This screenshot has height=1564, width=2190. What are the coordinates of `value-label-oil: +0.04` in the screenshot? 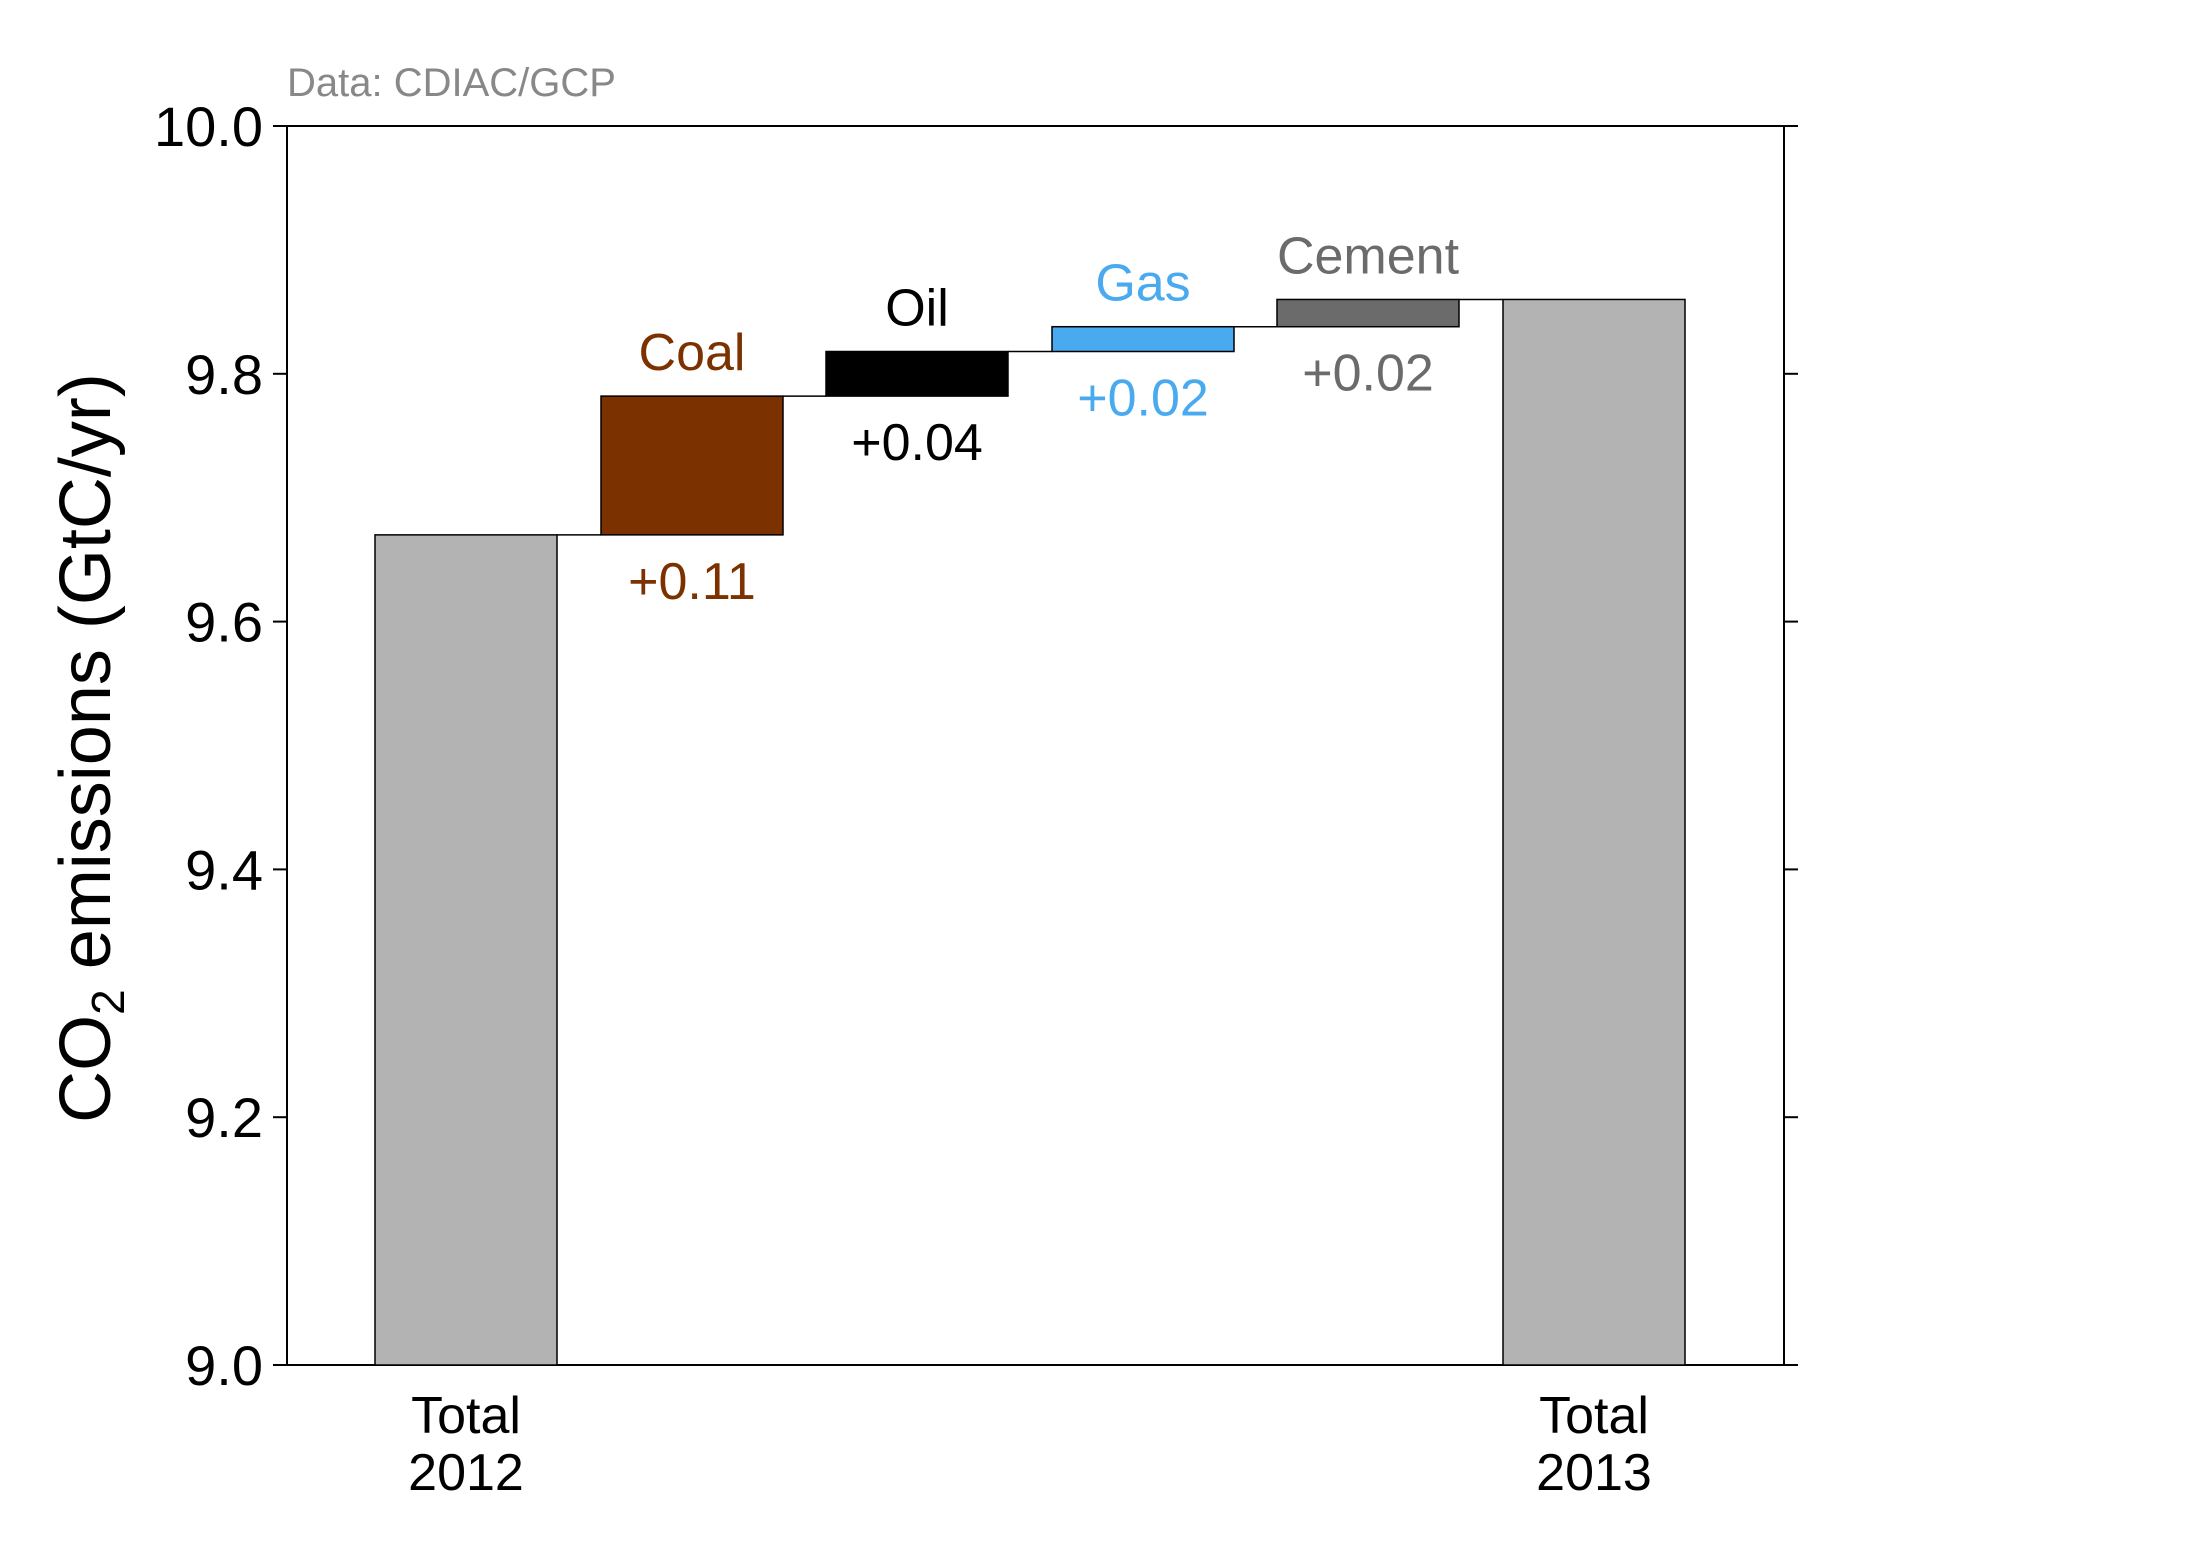 It's located at (917, 443).